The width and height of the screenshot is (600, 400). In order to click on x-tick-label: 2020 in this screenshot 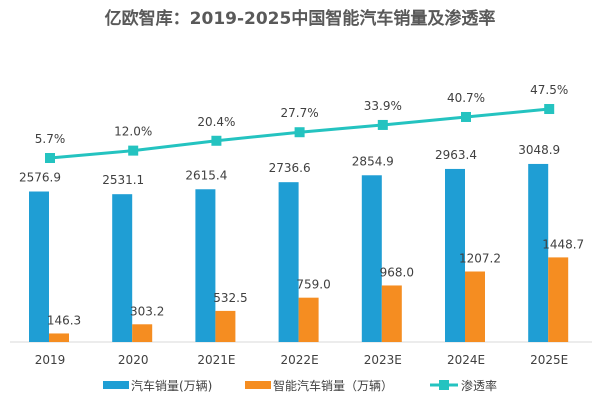, I will do `click(133, 360)`.